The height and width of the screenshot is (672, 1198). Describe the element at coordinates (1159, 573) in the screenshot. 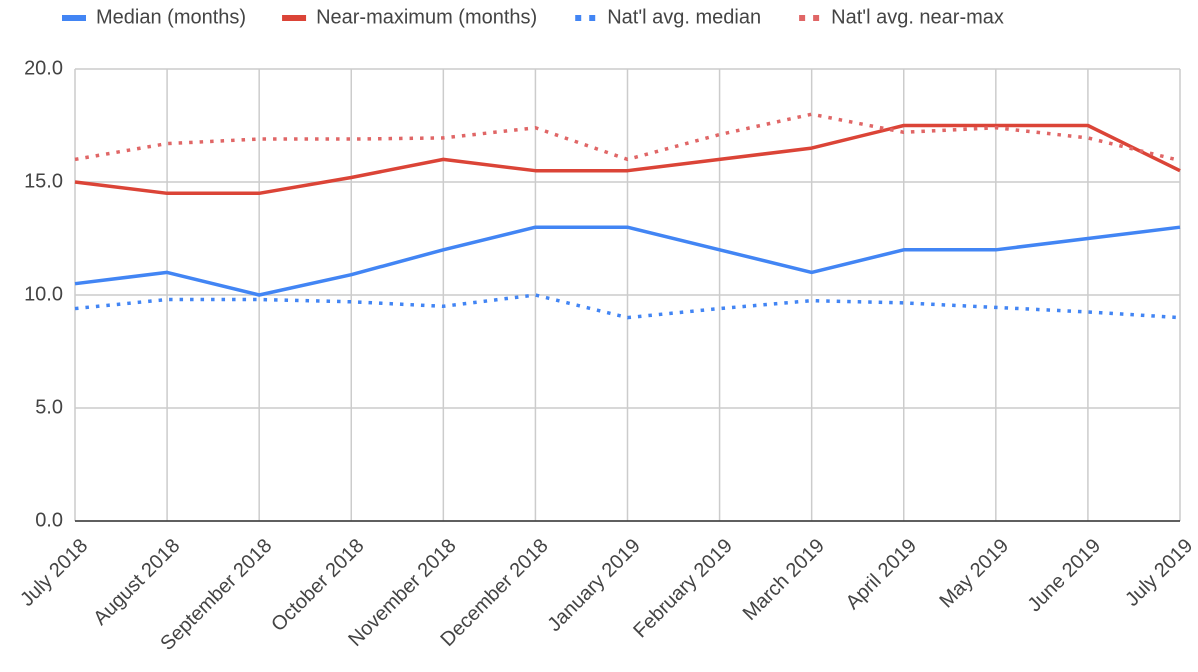

I see `x-tick-label: July 2019` at that location.